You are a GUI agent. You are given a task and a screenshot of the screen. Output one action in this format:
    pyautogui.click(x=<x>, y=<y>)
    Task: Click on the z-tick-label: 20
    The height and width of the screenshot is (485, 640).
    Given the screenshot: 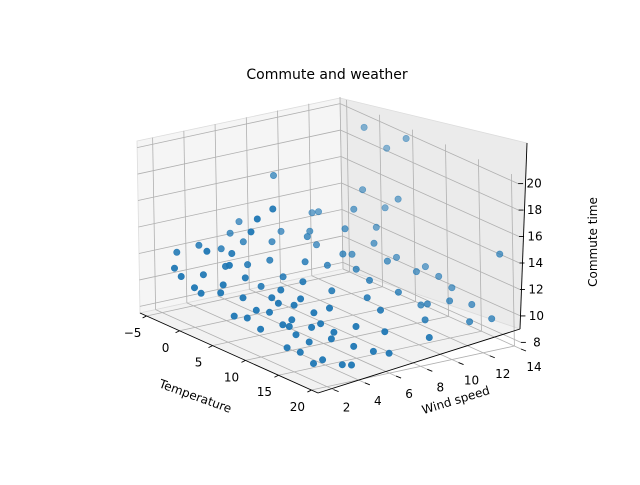 What is the action you would take?
    pyautogui.click(x=533, y=184)
    